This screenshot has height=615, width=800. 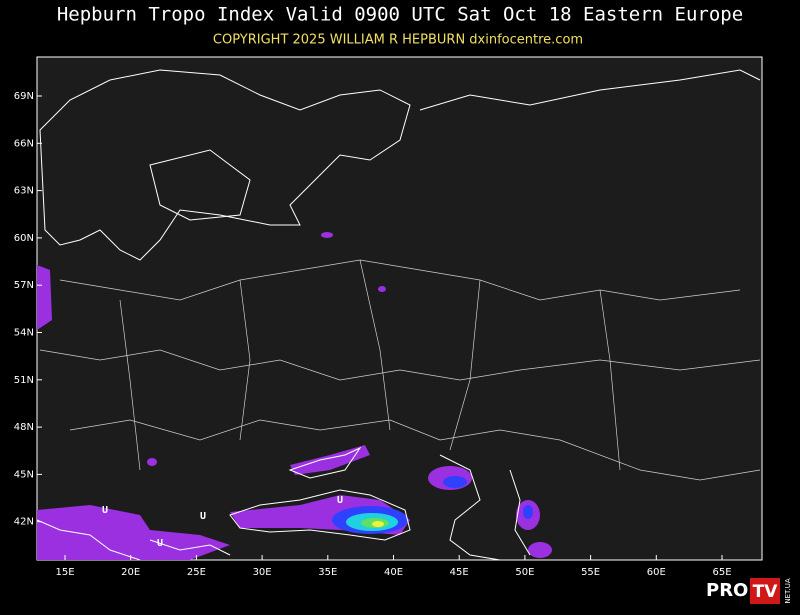 What do you see at coordinates (721, 572) in the screenshot?
I see `lon-label: 65E` at bounding box center [721, 572].